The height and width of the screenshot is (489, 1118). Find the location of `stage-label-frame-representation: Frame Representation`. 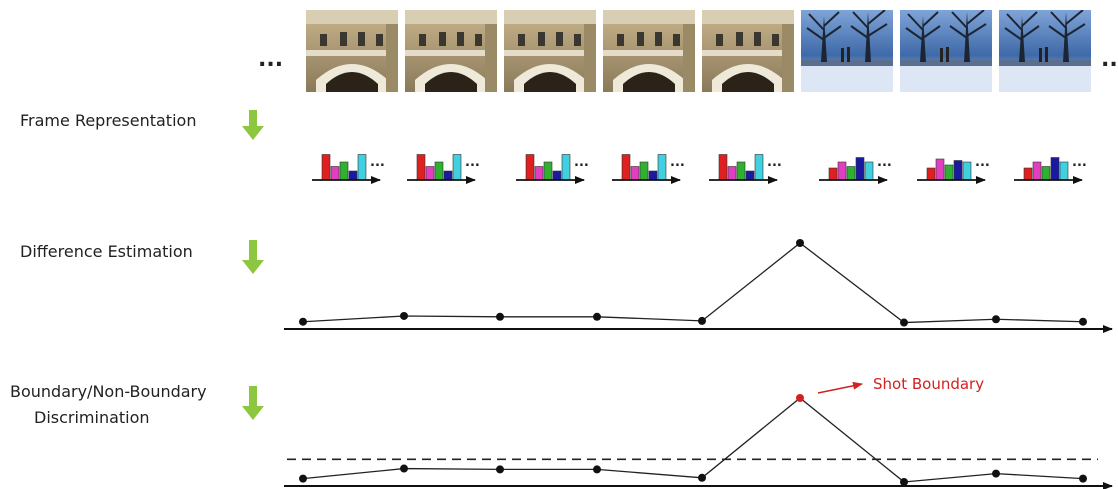

stage-label-frame-representation: Frame Representation is located at coordinates (108, 120).